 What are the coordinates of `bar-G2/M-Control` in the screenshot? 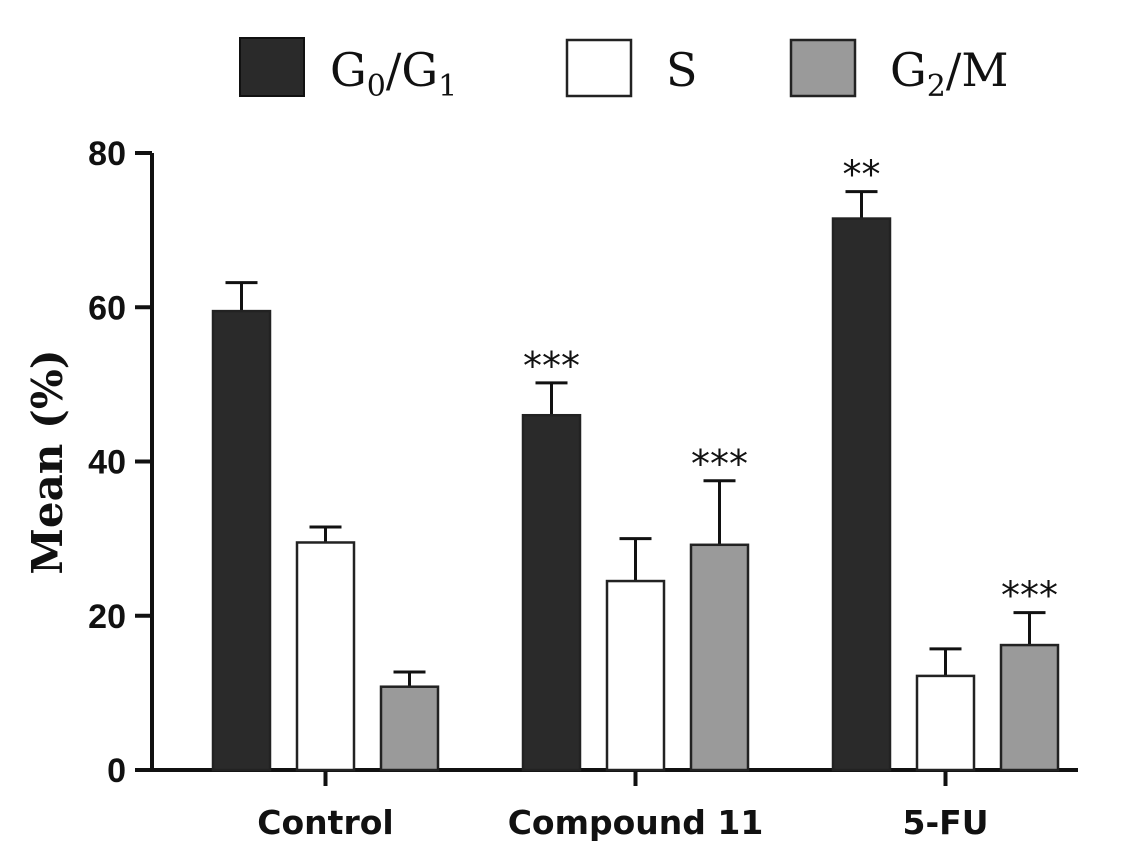 It's located at (409, 728).